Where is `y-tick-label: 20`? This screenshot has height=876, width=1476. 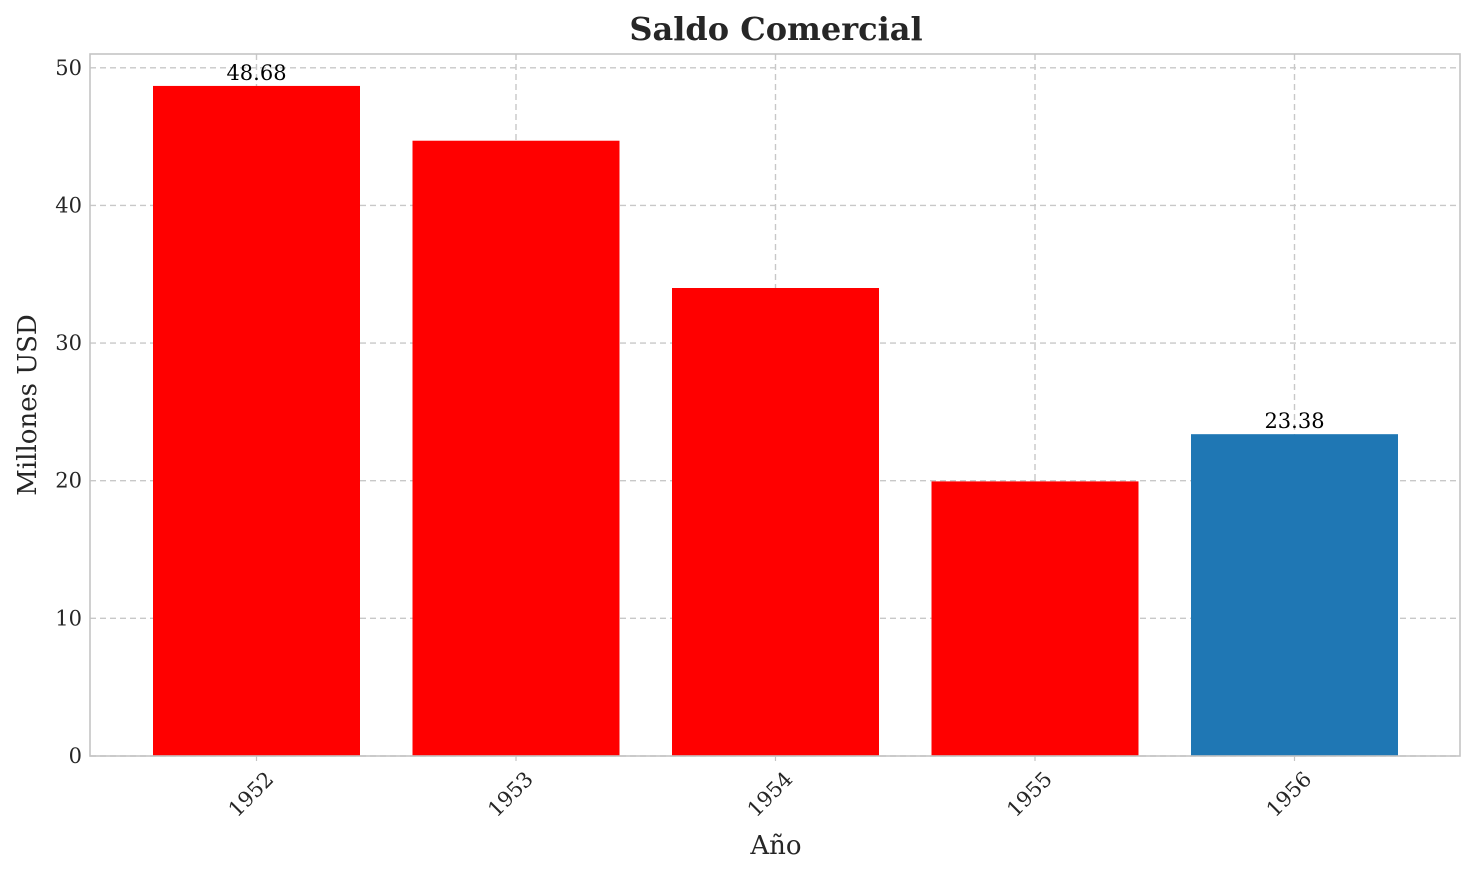
y-tick-label: 20 is located at coordinates (68, 481).